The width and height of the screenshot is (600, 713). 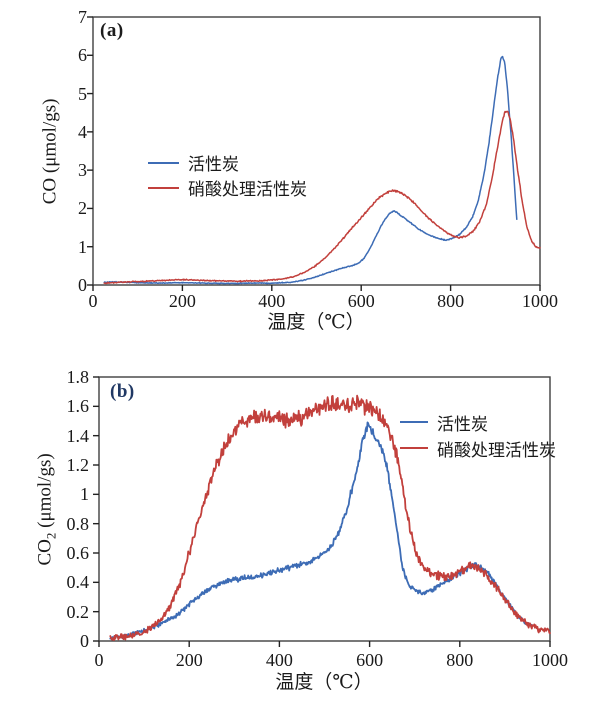 I want to click on x-axis-title-b: 温度（℃）, so click(x=324, y=682).